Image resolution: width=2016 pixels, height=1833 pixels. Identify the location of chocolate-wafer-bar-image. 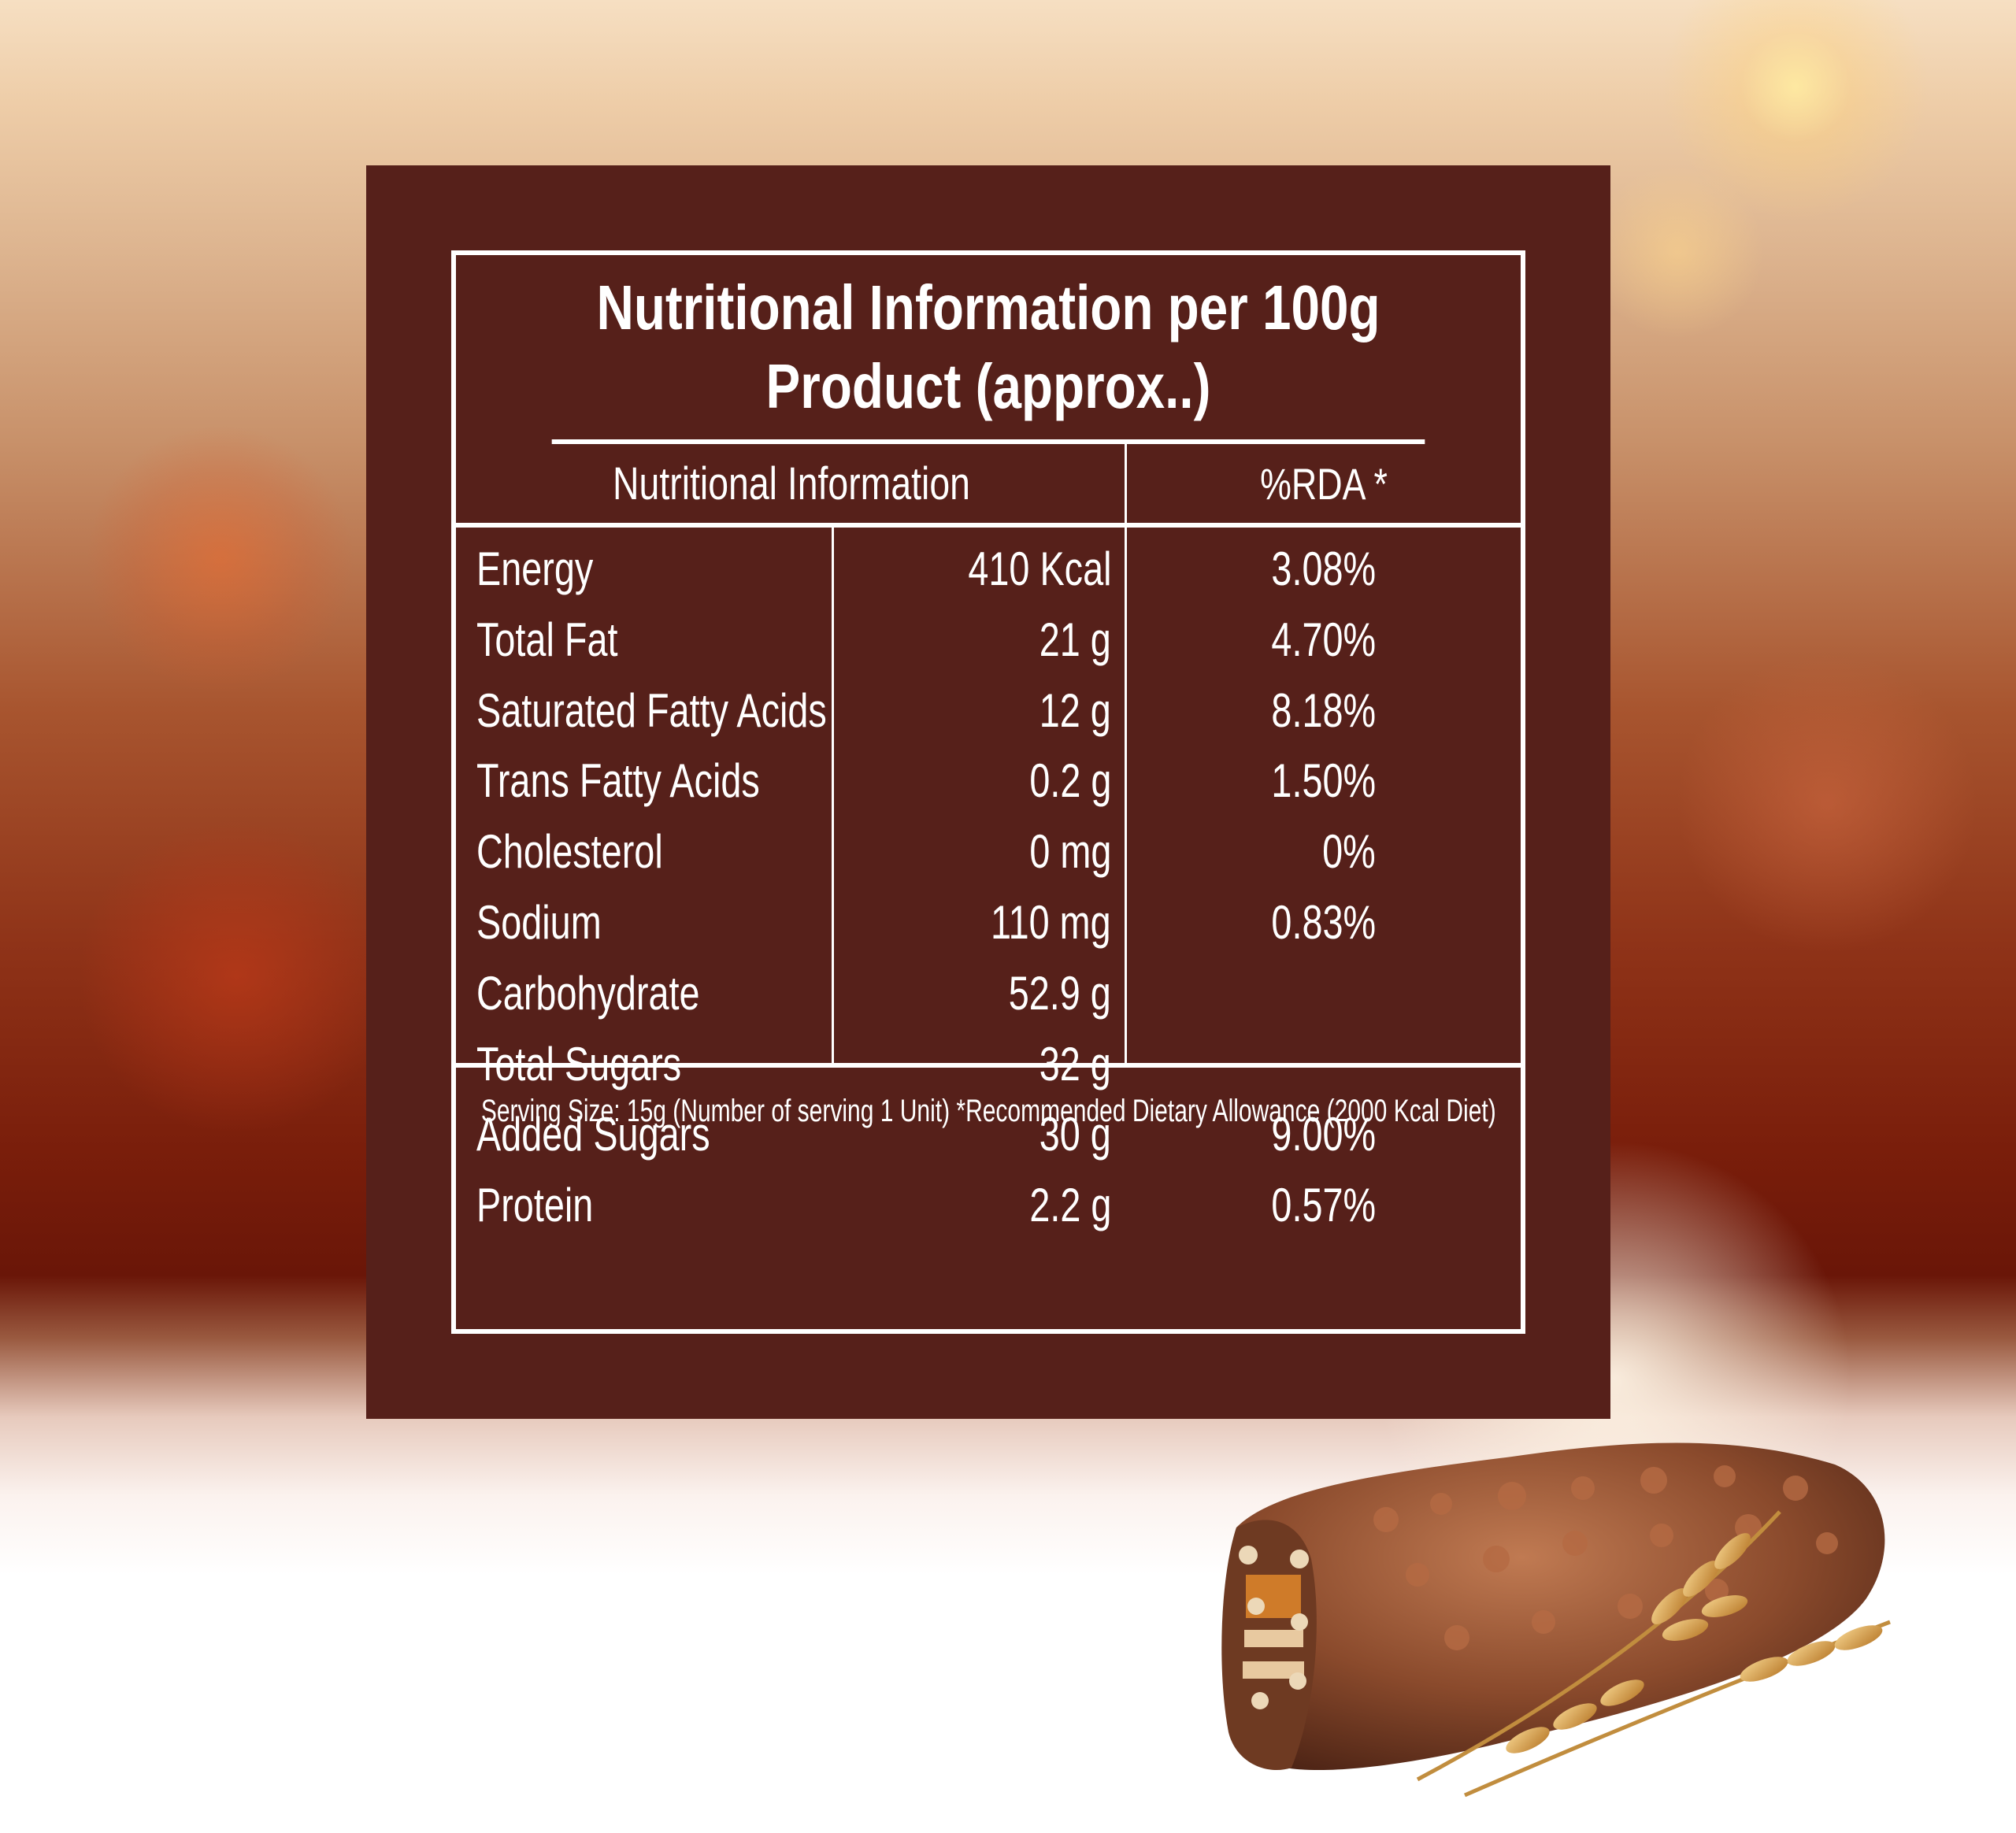
(1556, 1620).